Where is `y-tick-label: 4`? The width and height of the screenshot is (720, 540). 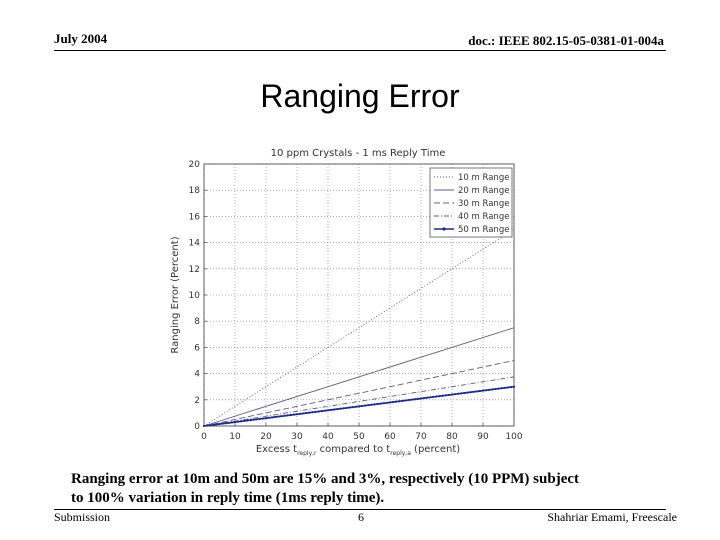 y-tick-label: 4 is located at coordinates (197, 375).